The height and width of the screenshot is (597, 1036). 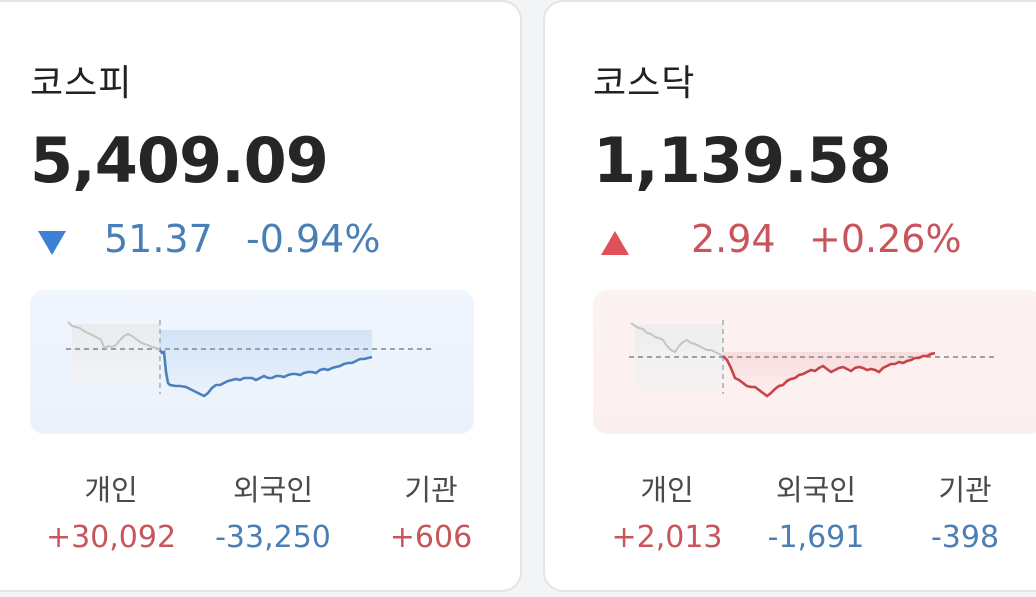 What do you see at coordinates (111, 515) in the screenshot?
I see `investor-individual: 개인 +30,092` at bounding box center [111, 515].